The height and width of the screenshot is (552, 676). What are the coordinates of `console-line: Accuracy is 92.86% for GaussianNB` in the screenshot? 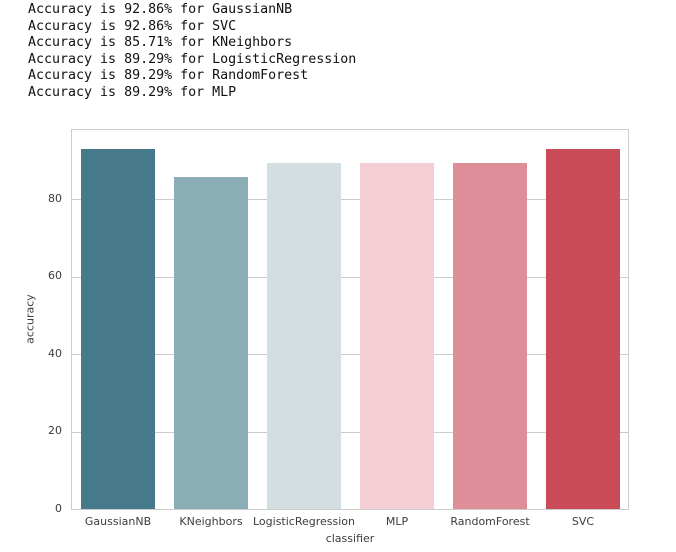 It's located at (160, 9).